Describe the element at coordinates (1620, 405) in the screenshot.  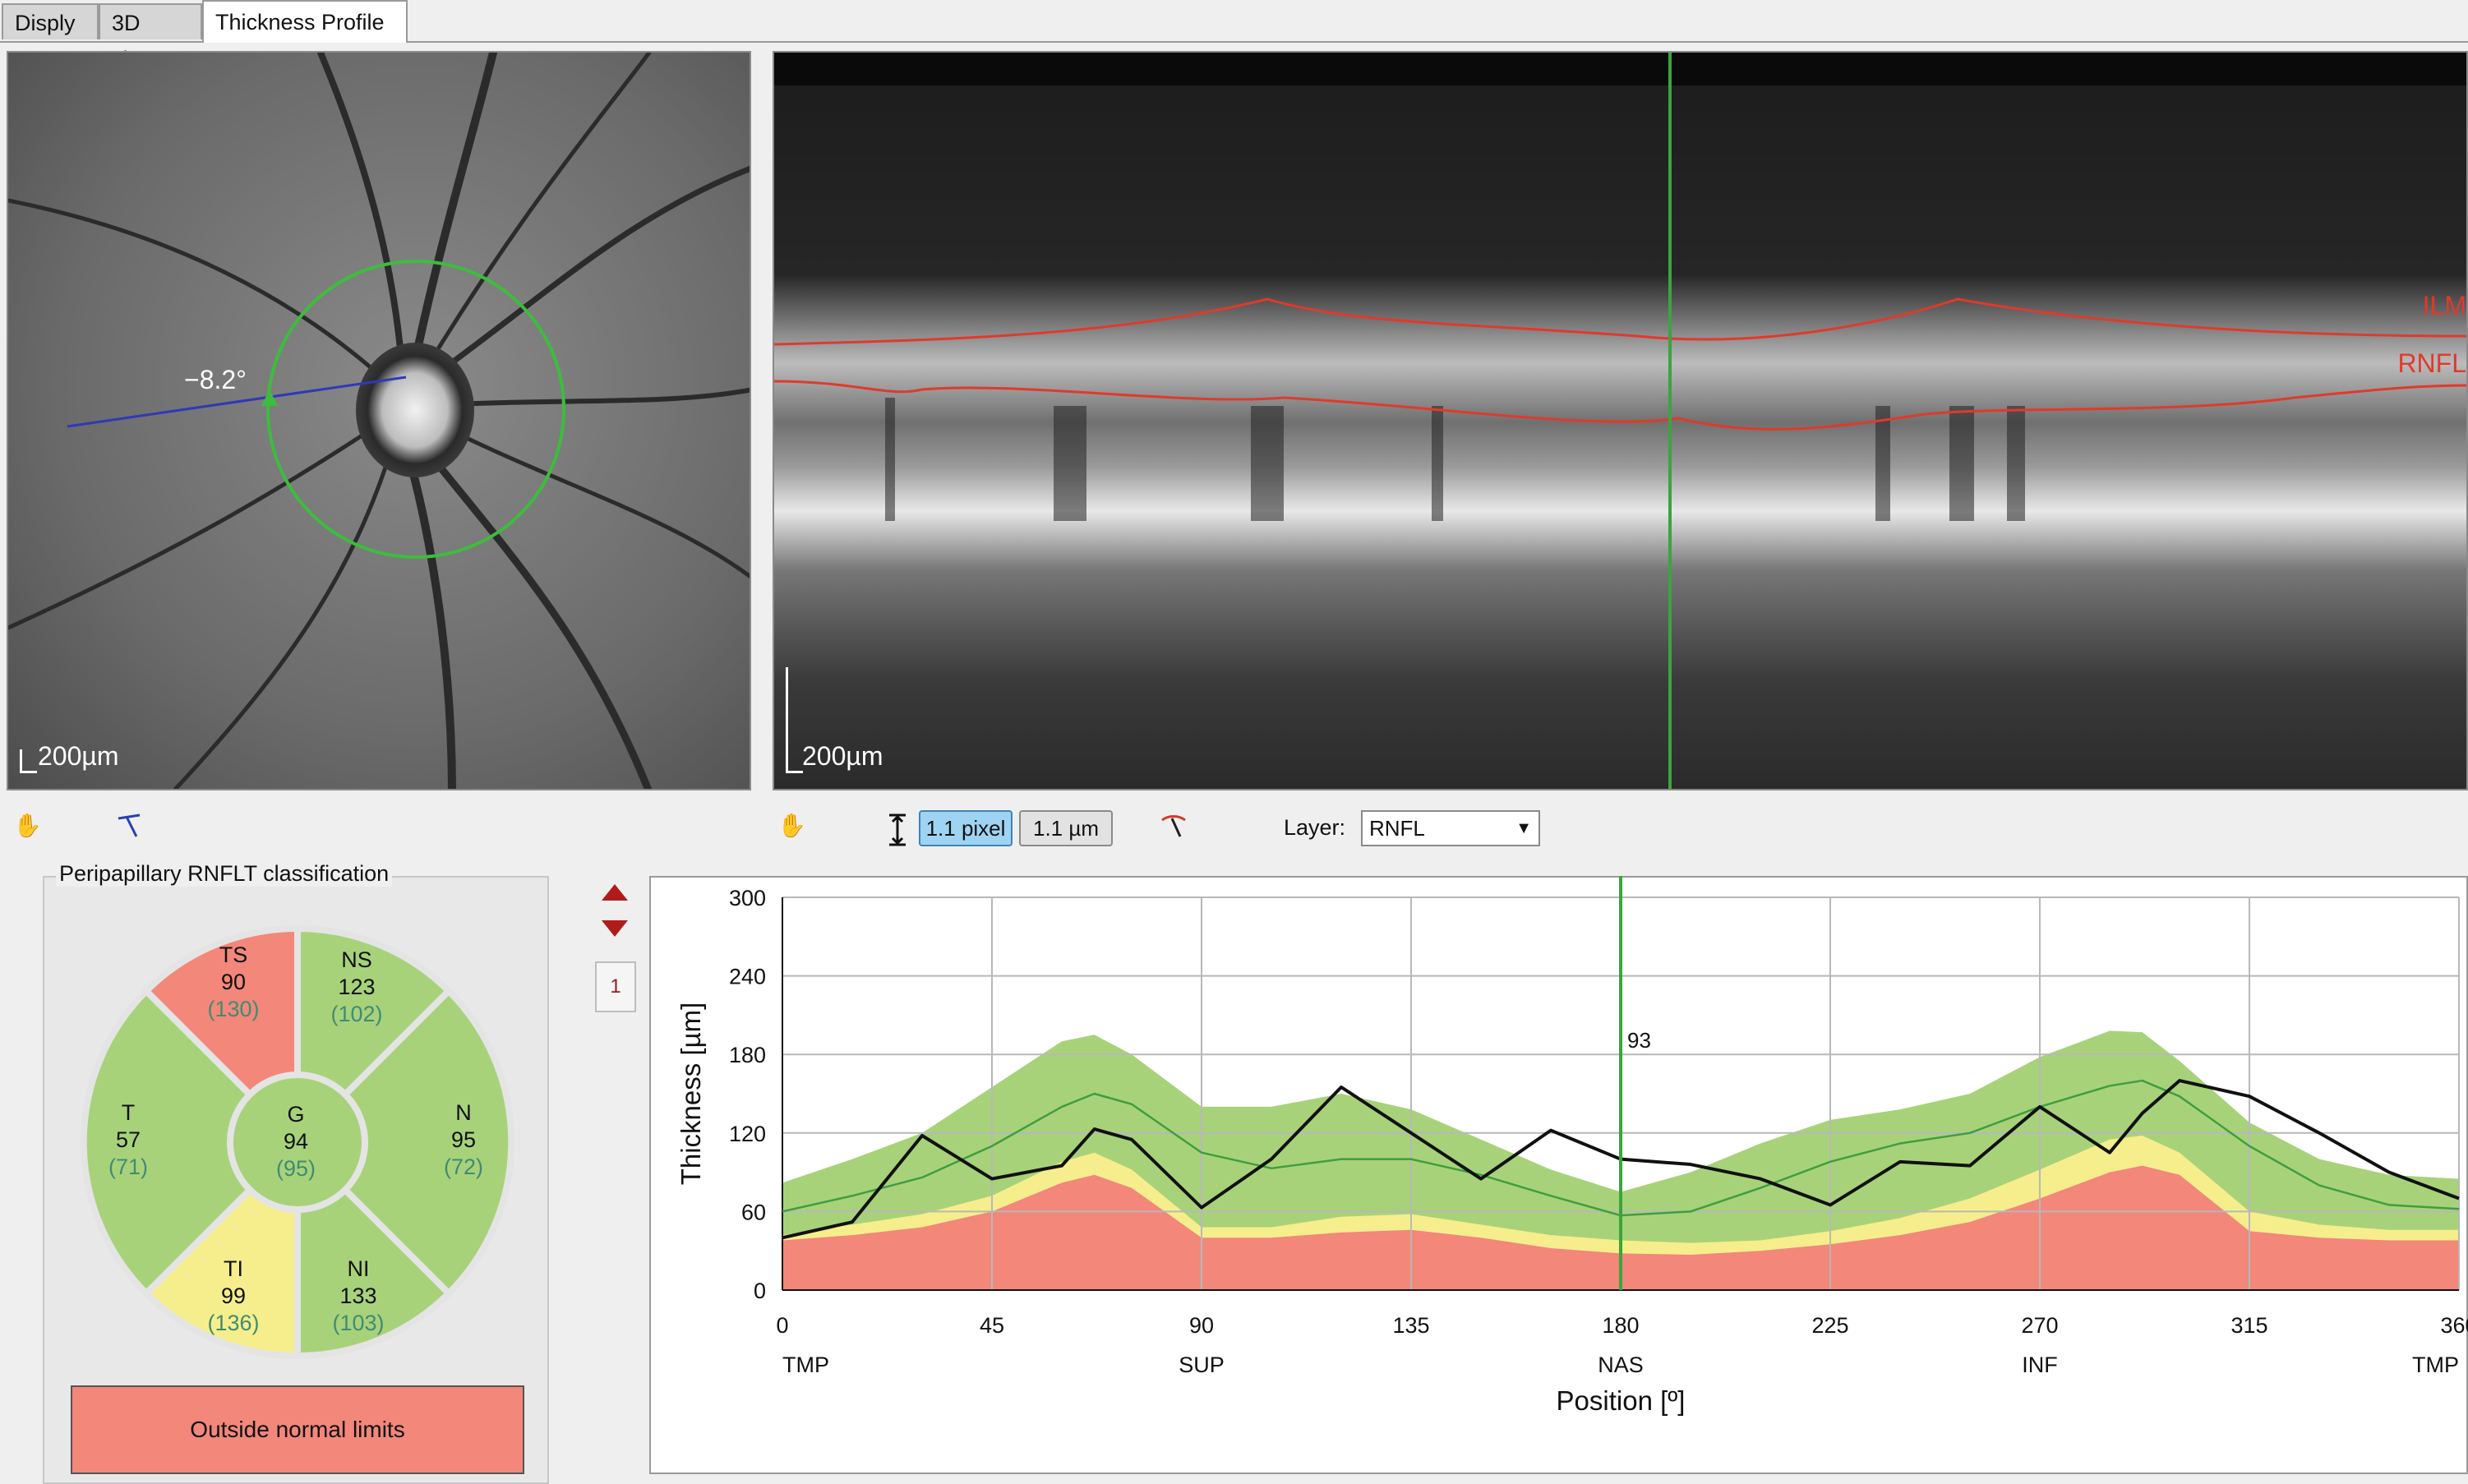
I see `rnfl-boundary` at that location.